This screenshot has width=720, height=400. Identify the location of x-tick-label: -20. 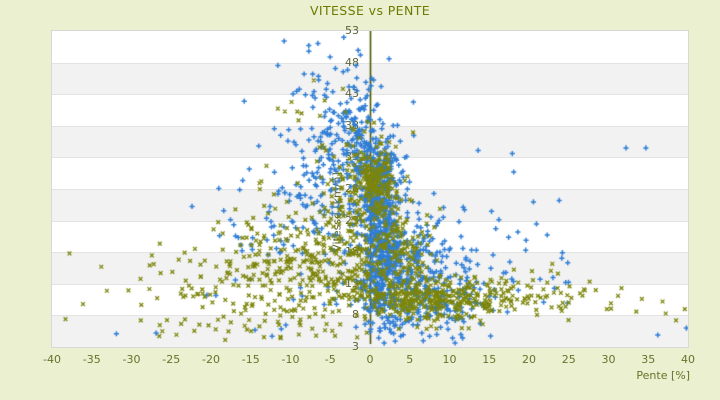
(211, 359).